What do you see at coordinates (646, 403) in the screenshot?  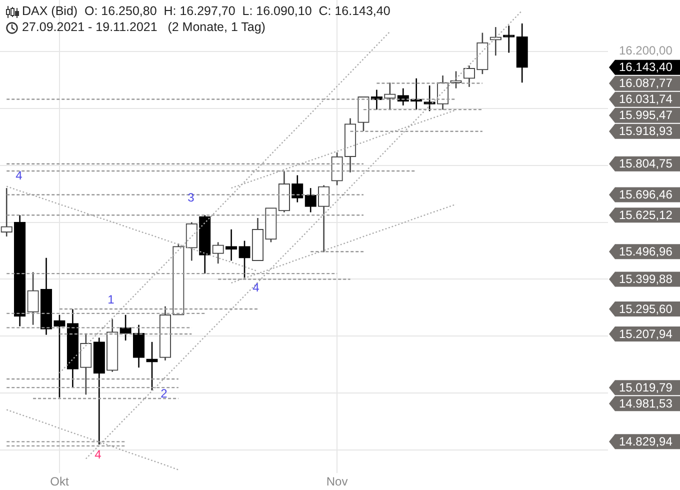 I see `y-tick-label: 14.981,53` at bounding box center [646, 403].